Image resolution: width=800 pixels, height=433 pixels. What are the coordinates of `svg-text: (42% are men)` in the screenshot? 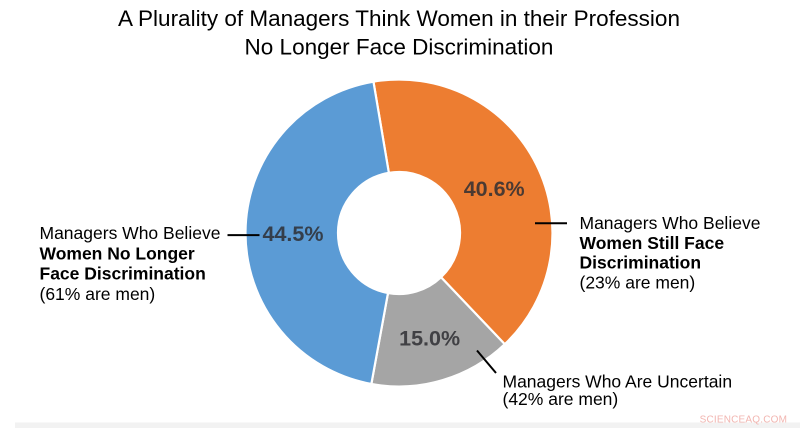 It's located at (561, 399).